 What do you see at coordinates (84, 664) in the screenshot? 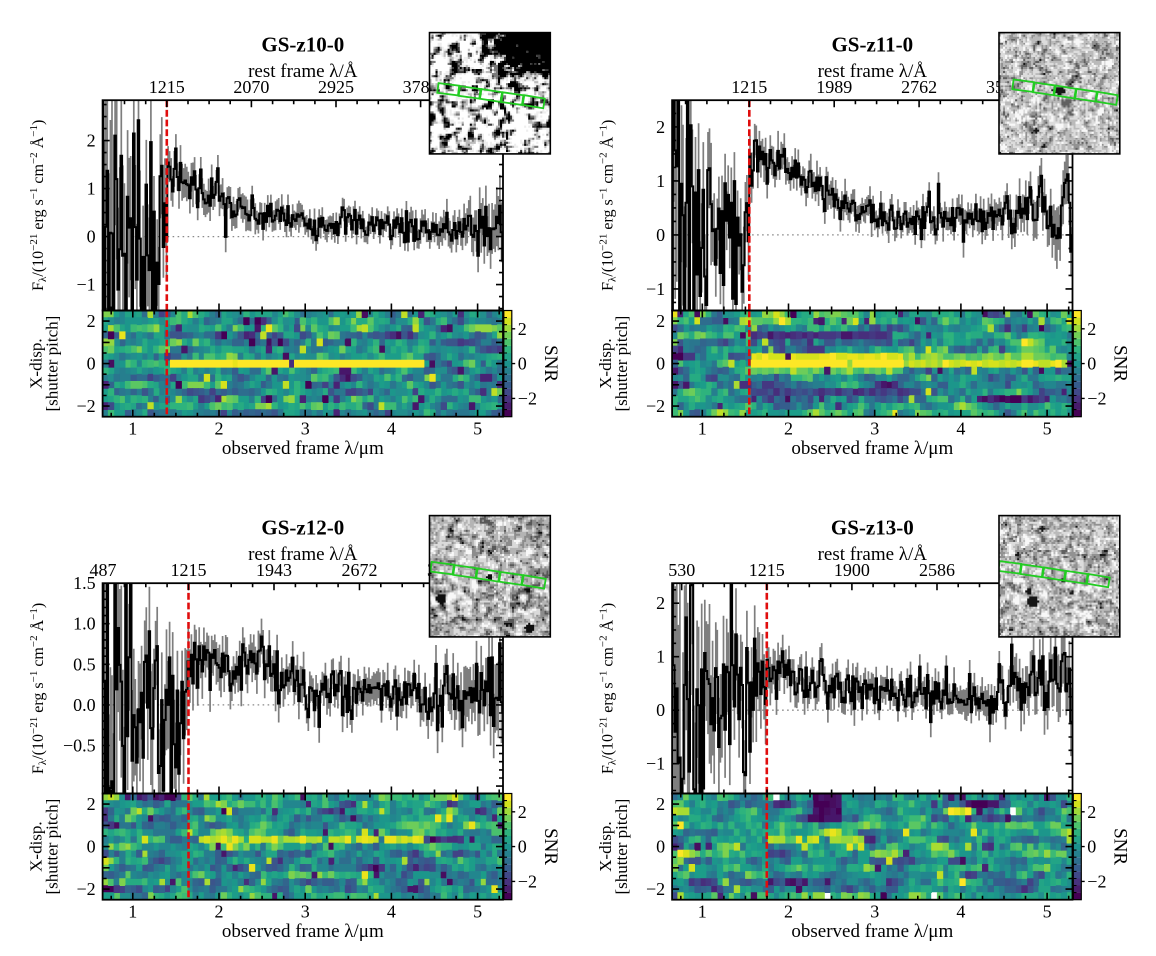
I see `svg-text: 0.5` at bounding box center [84, 664].